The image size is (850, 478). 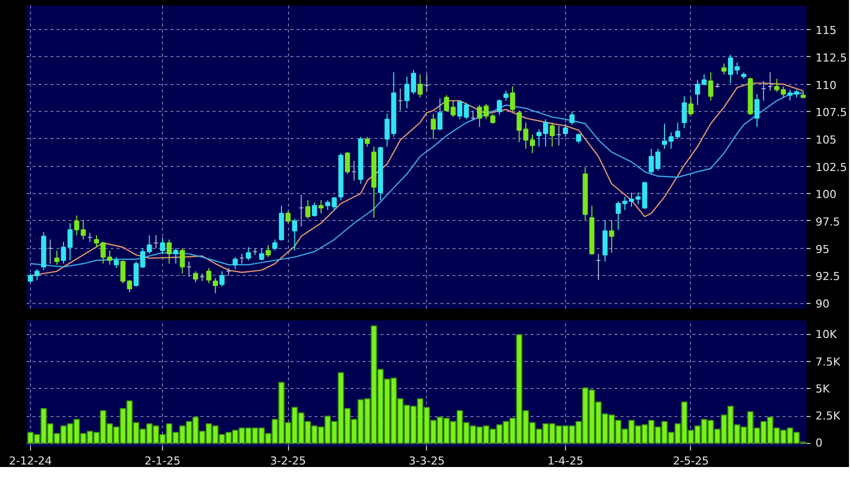 What do you see at coordinates (828, 361) in the screenshot?
I see `y-tick-label: 7.5K` at bounding box center [828, 361].